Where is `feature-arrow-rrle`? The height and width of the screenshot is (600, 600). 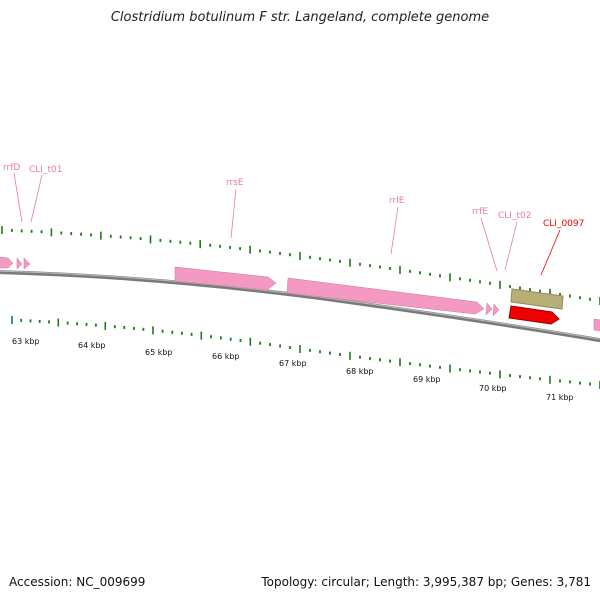
feature-arrow-rrle is located at coordinates (385, 296).